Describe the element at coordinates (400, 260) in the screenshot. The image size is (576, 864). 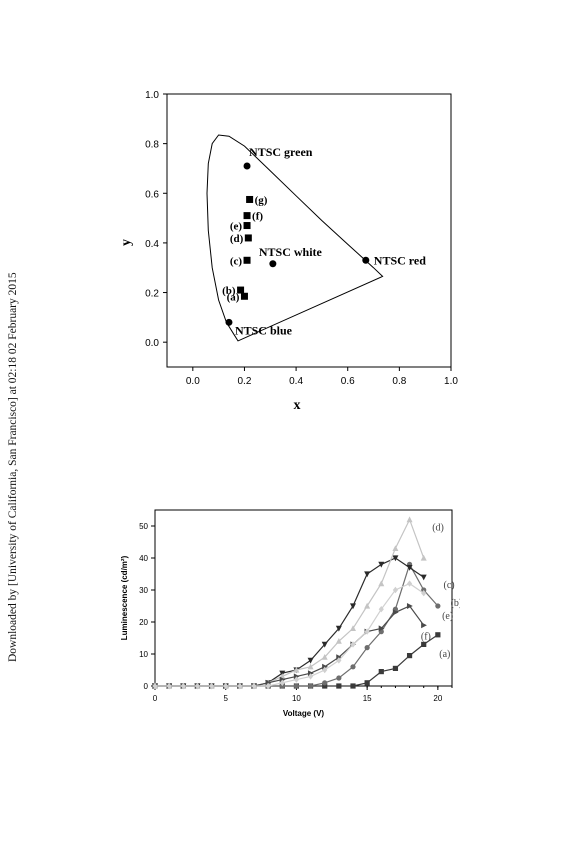
I see `reference-point-label: NTSC red` at that location.